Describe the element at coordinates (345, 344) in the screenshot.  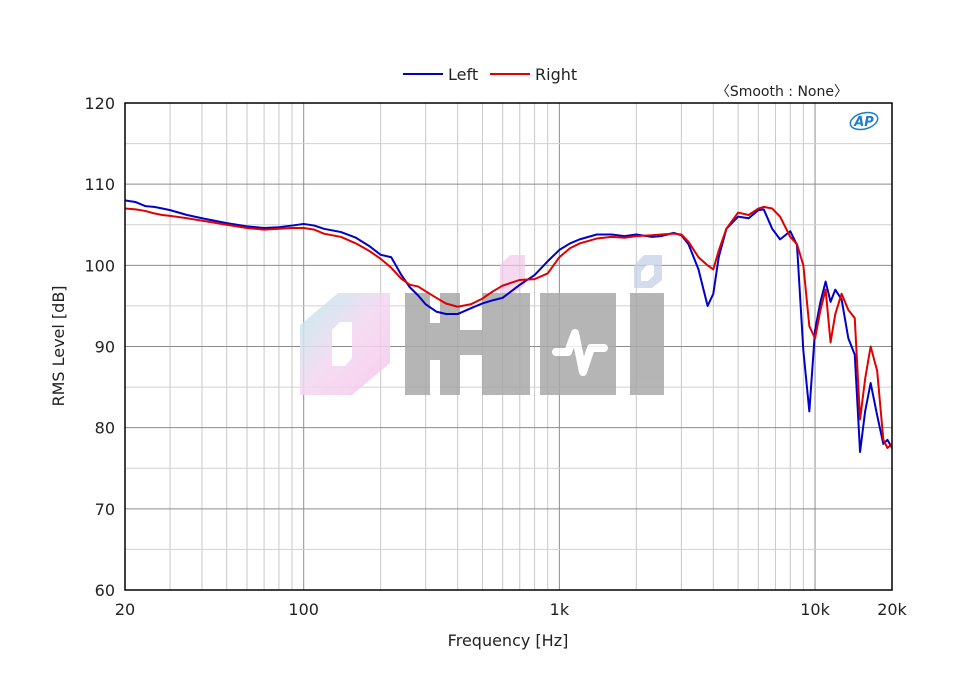
I see `watermark-c-mark` at that location.